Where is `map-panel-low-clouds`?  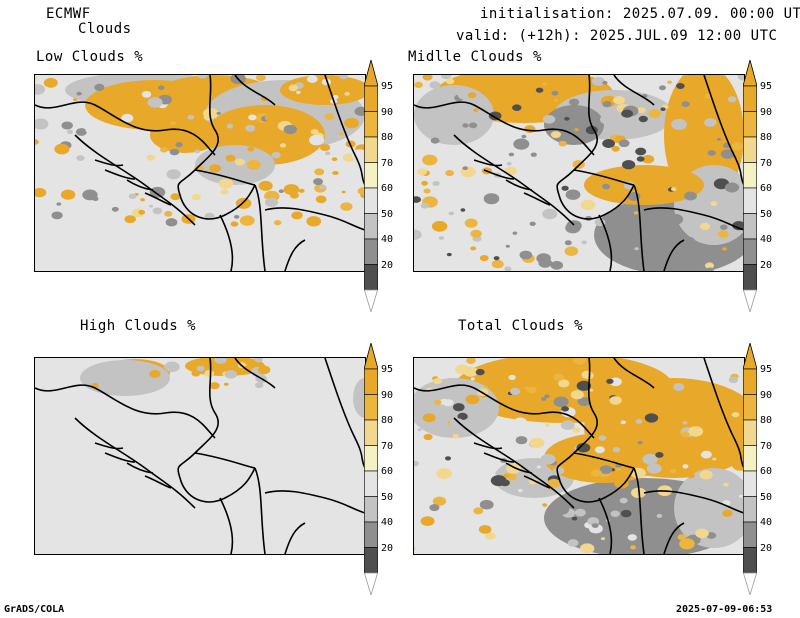 map-panel-low-clouds is located at coordinates (200, 173).